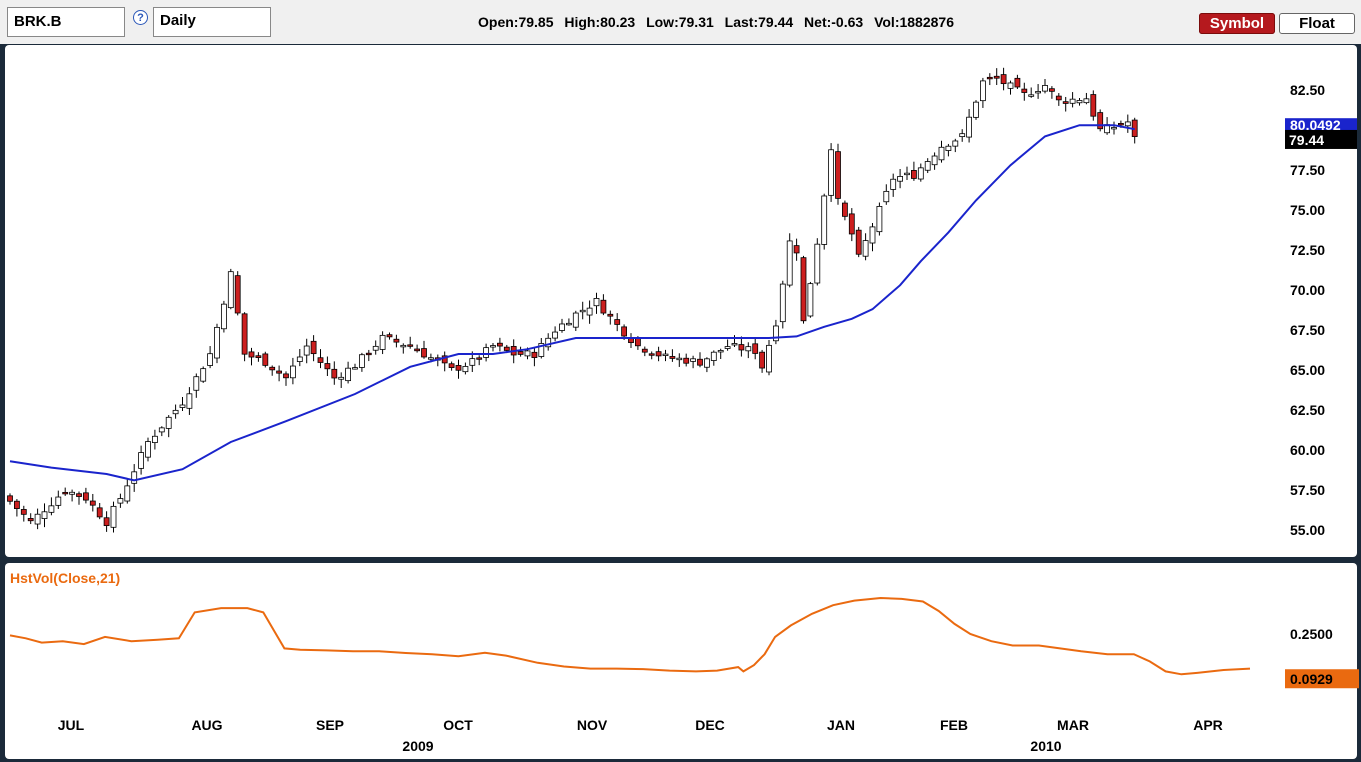 This screenshot has width=1361, height=762. I want to click on month-label: AUG, so click(206, 725).